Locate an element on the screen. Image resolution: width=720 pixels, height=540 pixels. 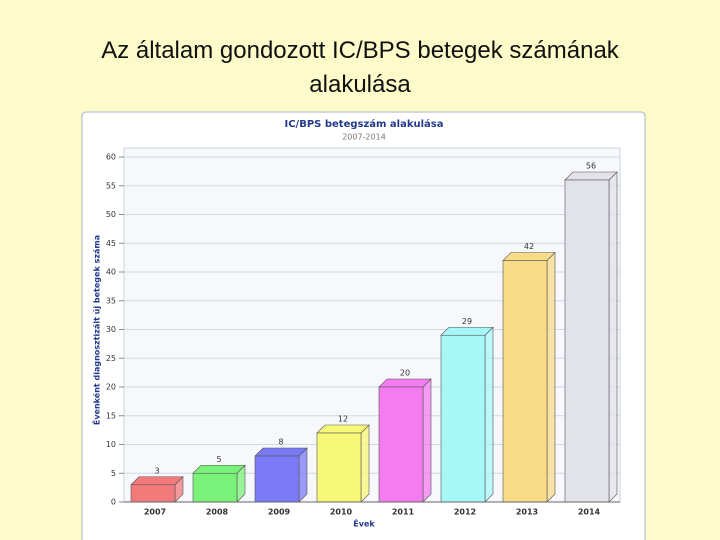
x-tick-label: 2014 is located at coordinates (589, 512).